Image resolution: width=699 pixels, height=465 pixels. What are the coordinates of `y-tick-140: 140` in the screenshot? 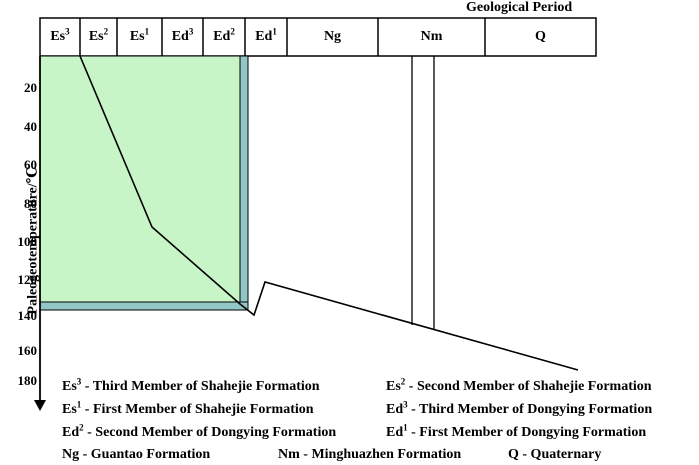 It's located at (27, 315).